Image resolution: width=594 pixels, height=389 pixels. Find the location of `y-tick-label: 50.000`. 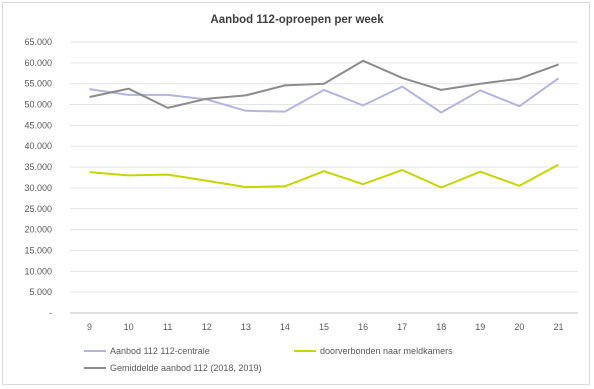

y-tick-label: 50.000 is located at coordinates (38, 105).